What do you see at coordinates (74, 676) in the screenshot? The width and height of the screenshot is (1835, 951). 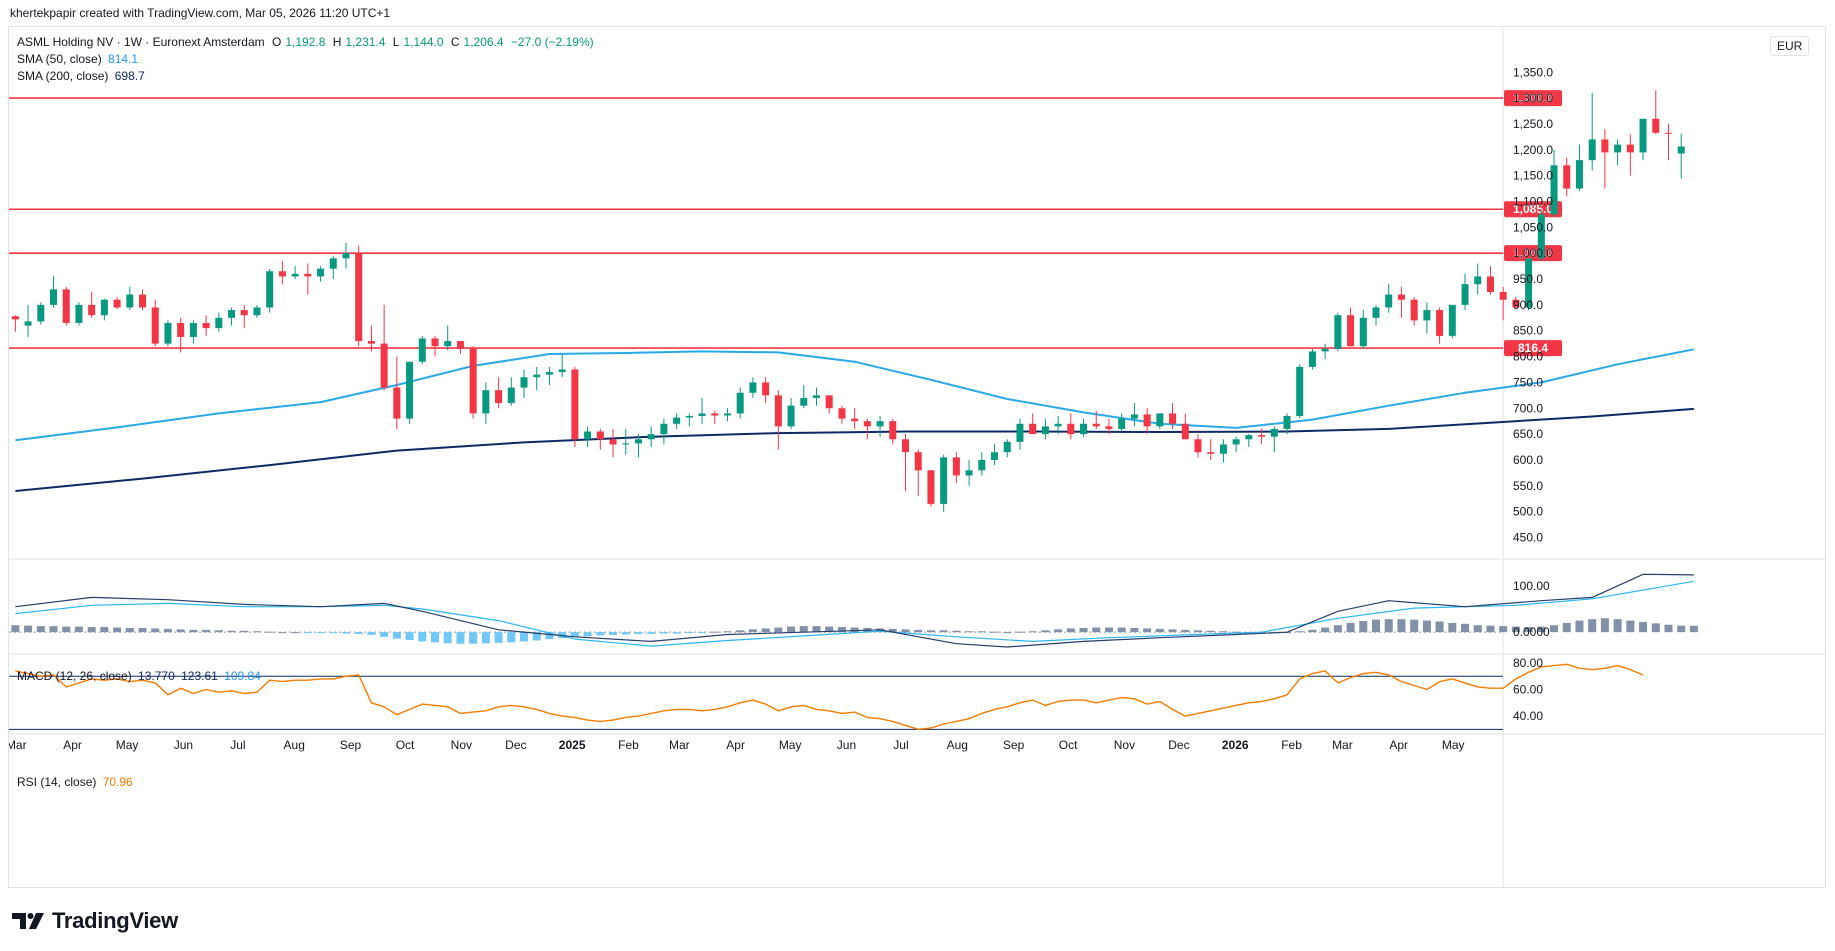 I see `macd-label: MACD (12, 26, close)` at bounding box center [74, 676].